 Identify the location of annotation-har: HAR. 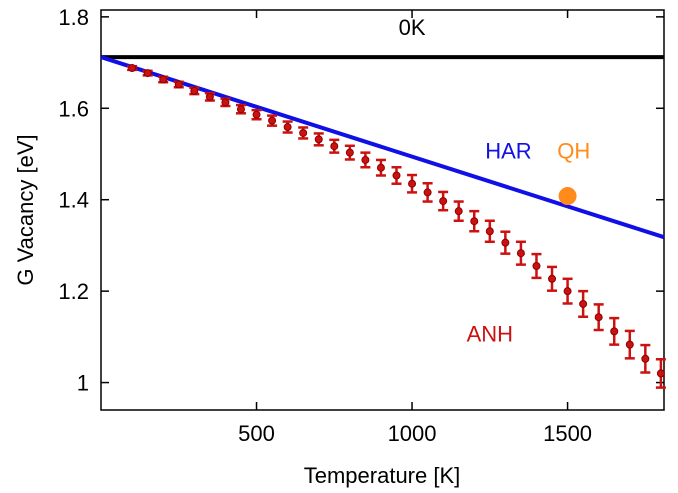
(508, 151).